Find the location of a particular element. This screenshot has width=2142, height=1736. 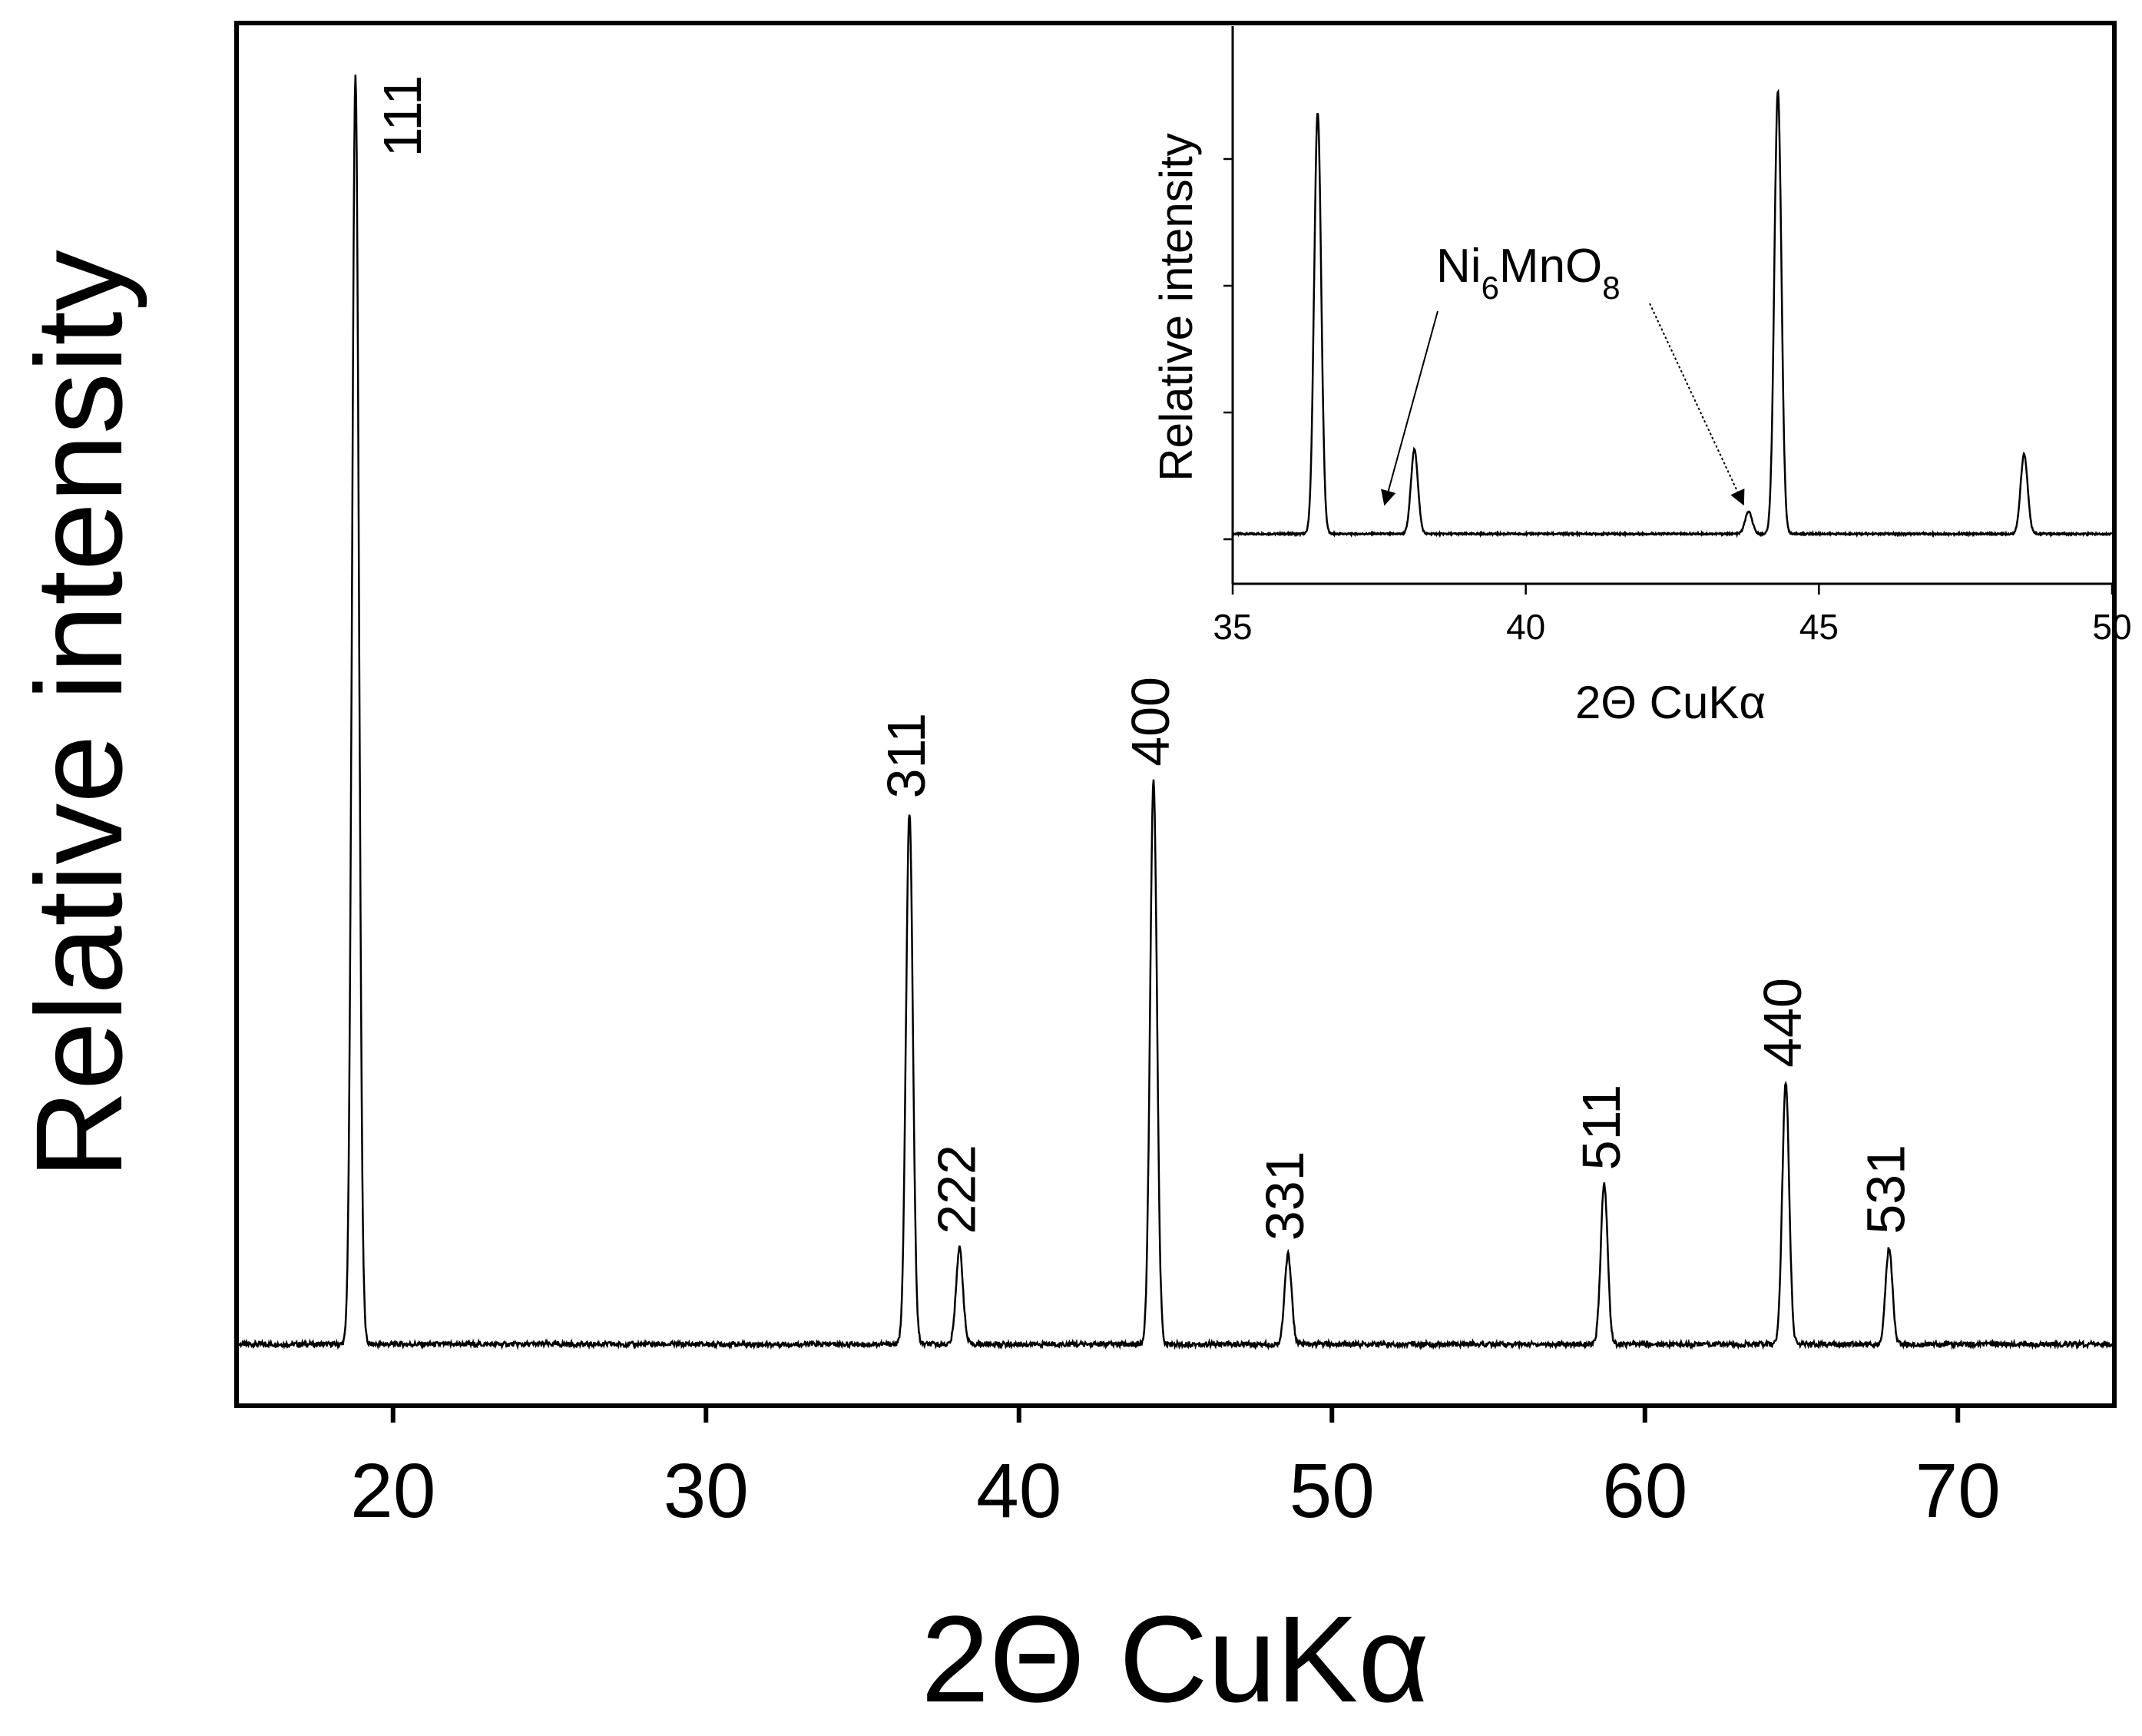

inset-x-tick-label: 40 is located at coordinates (1525, 627).